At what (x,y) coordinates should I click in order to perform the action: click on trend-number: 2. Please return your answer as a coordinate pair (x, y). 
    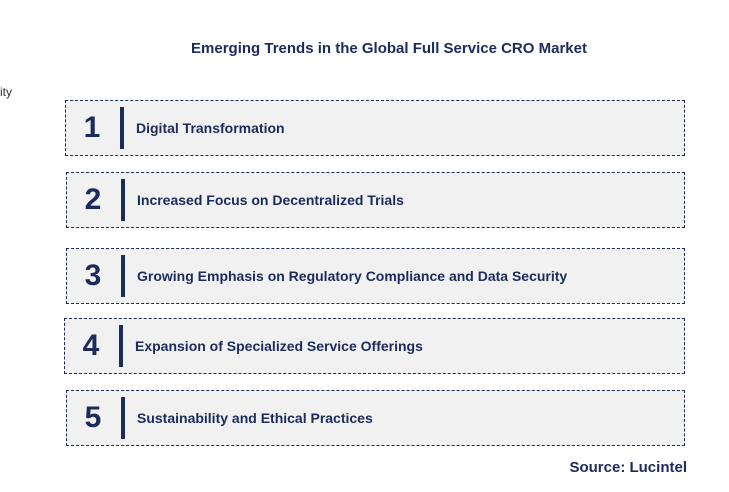
    Looking at the image, I should click on (93, 199).